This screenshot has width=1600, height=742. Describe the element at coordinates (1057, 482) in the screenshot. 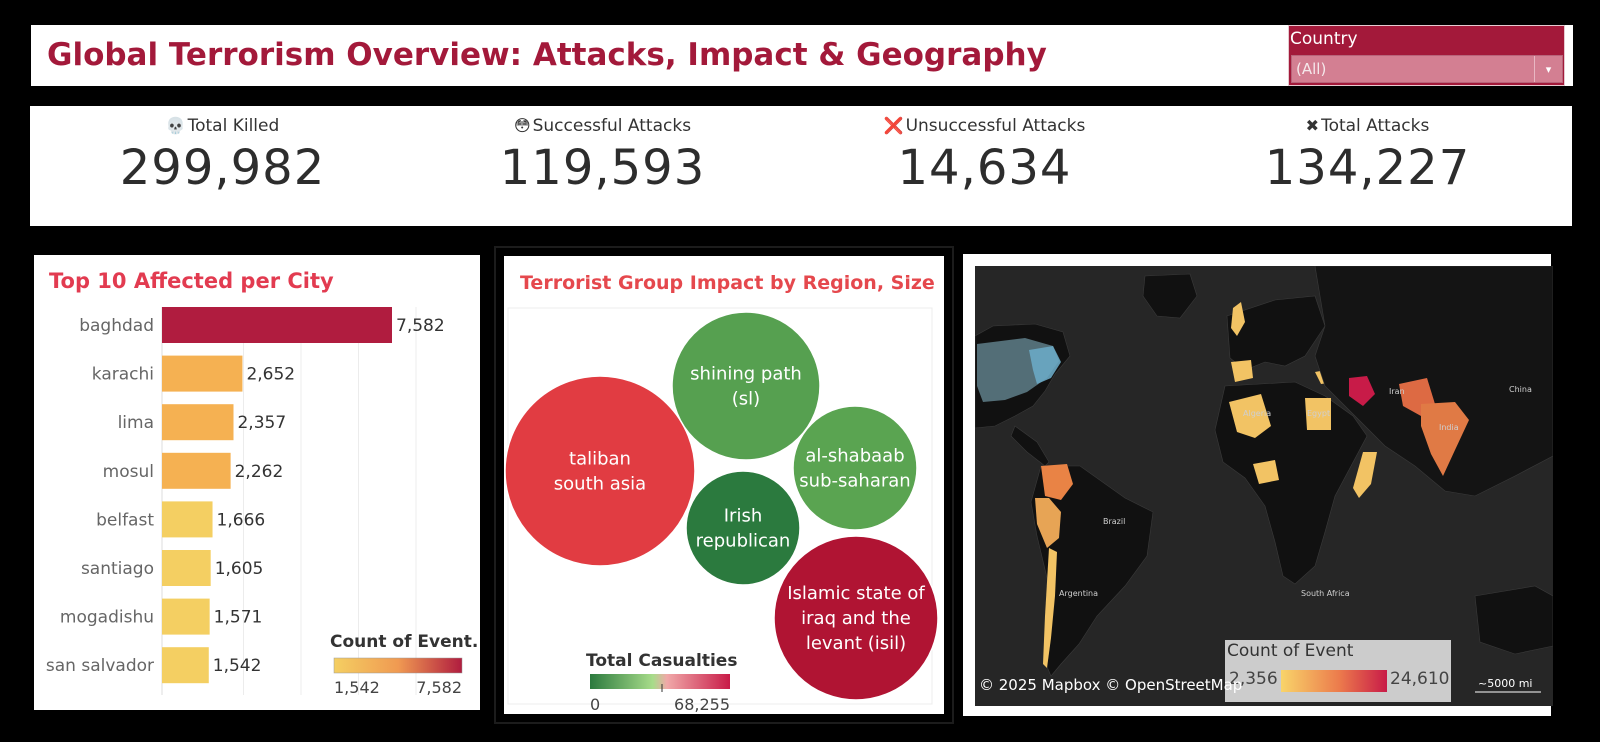

I see `colombia-highlight` at that location.